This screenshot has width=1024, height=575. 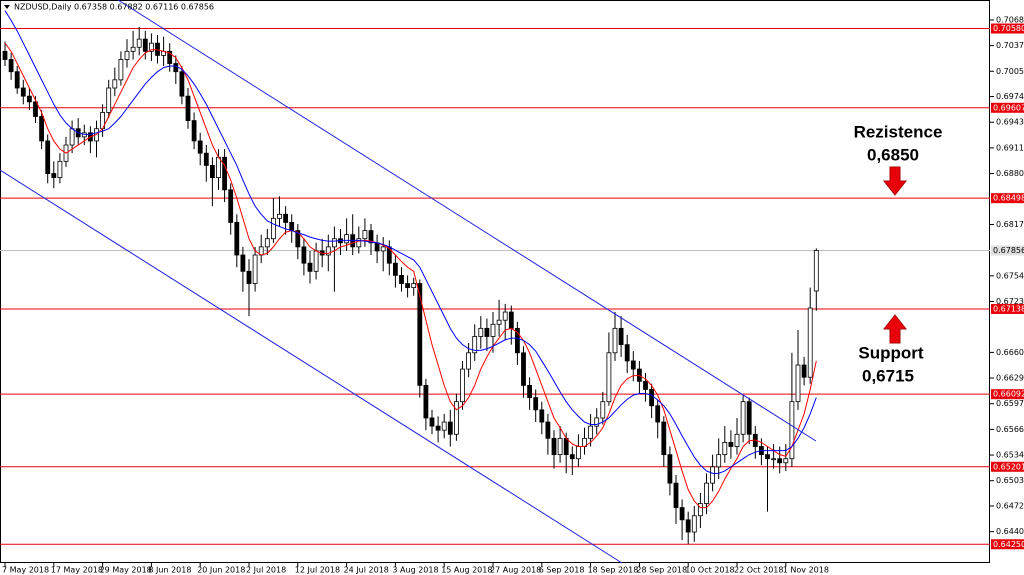 I want to click on x-tick-label: 1 Nov 2018, so click(x=806, y=570).